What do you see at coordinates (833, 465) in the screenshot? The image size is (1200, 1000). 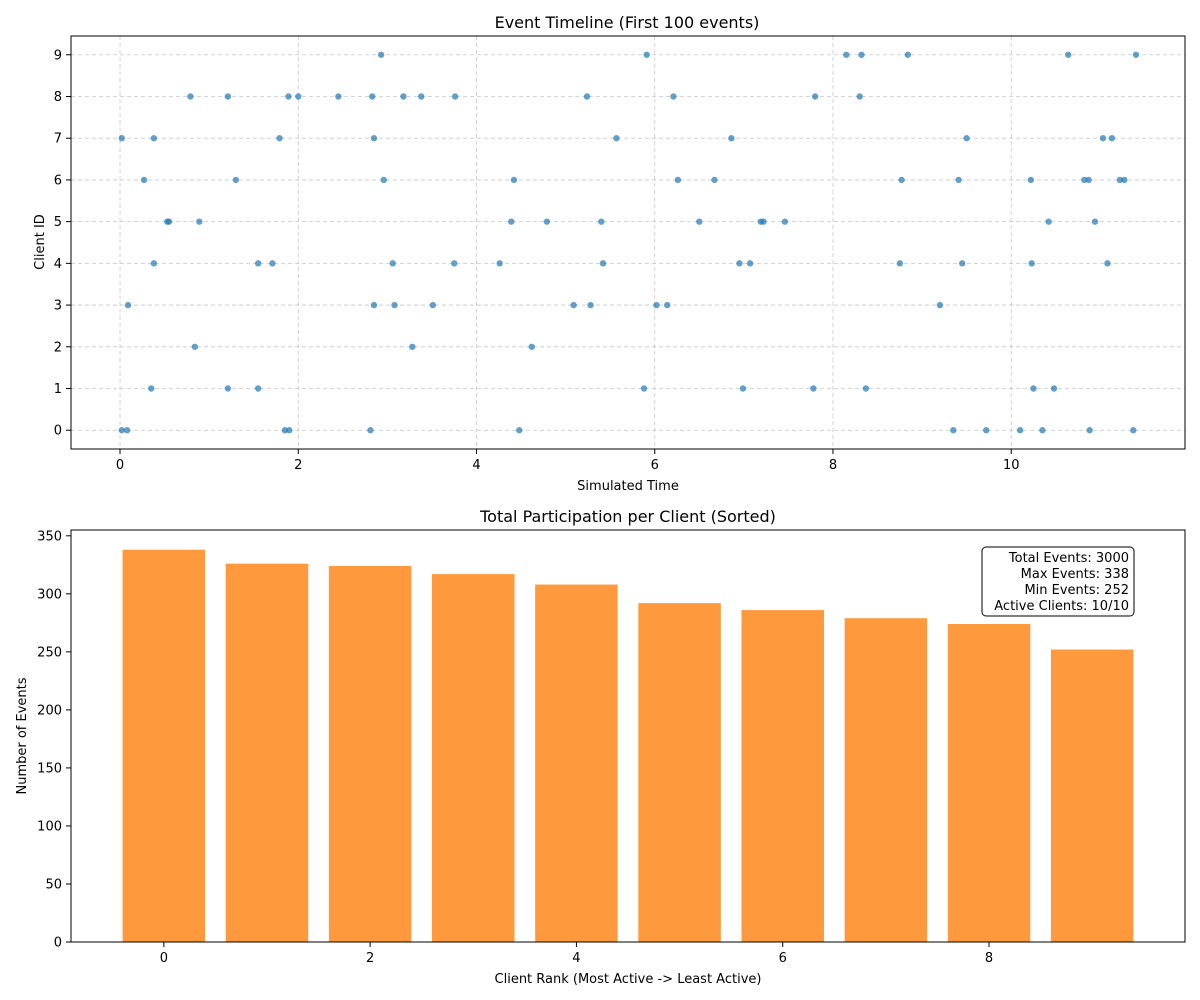 I see `timeline-x-tick-label-8: 8` at bounding box center [833, 465].